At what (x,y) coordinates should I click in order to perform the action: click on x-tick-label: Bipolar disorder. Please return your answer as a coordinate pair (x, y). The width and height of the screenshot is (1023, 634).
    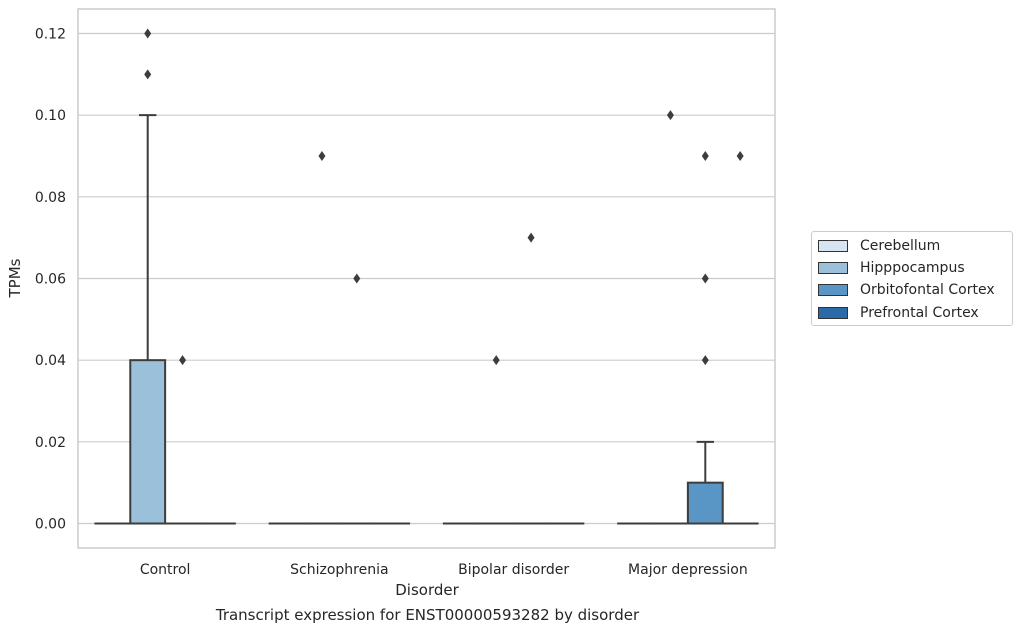
    Looking at the image, I should click on (513, 570).